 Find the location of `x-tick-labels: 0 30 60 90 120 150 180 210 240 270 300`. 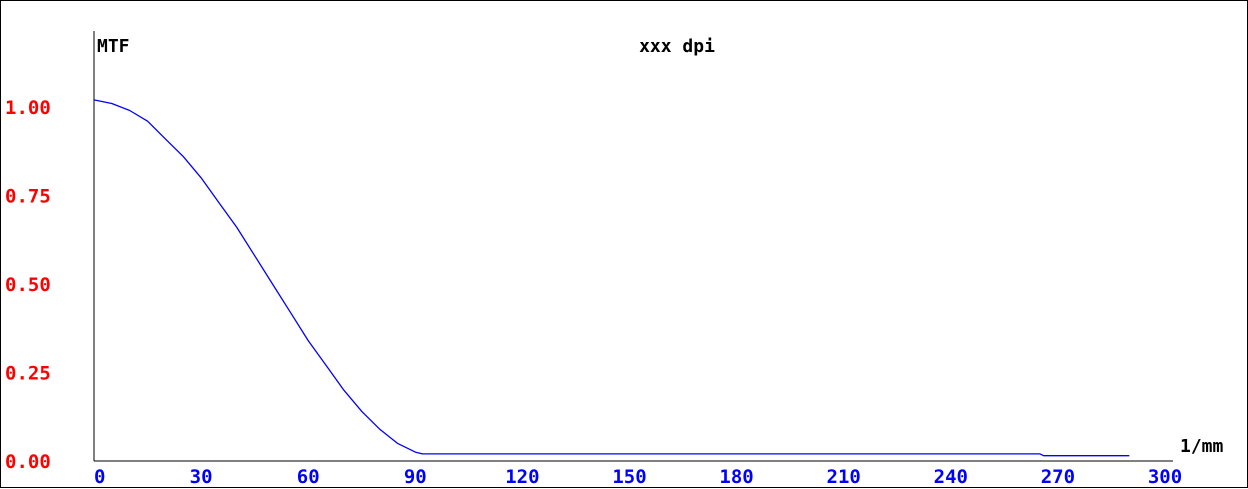

x-tick-labels: 0 30 60 90 120 150 180 210 240 270 300 is located at coordinates (638, 477).